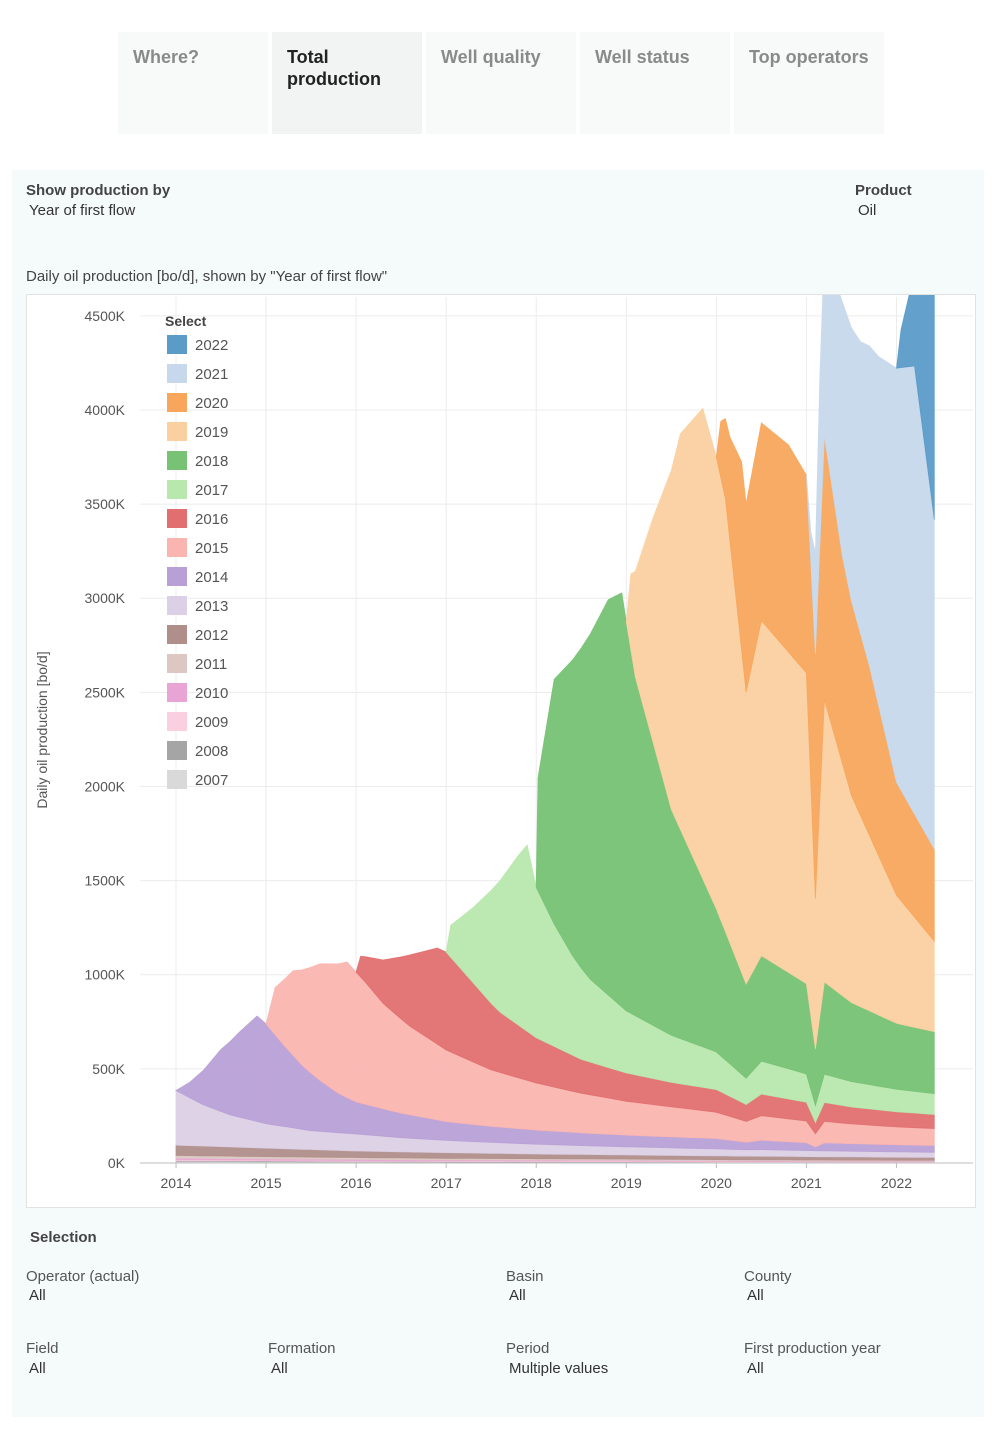 The height and width of the screenshot is (1435, 1000). What do you see at coordinates (105, 786) in the screenshot?
I see `y-tick-label: 2000K` at bounding box center [105, 786].